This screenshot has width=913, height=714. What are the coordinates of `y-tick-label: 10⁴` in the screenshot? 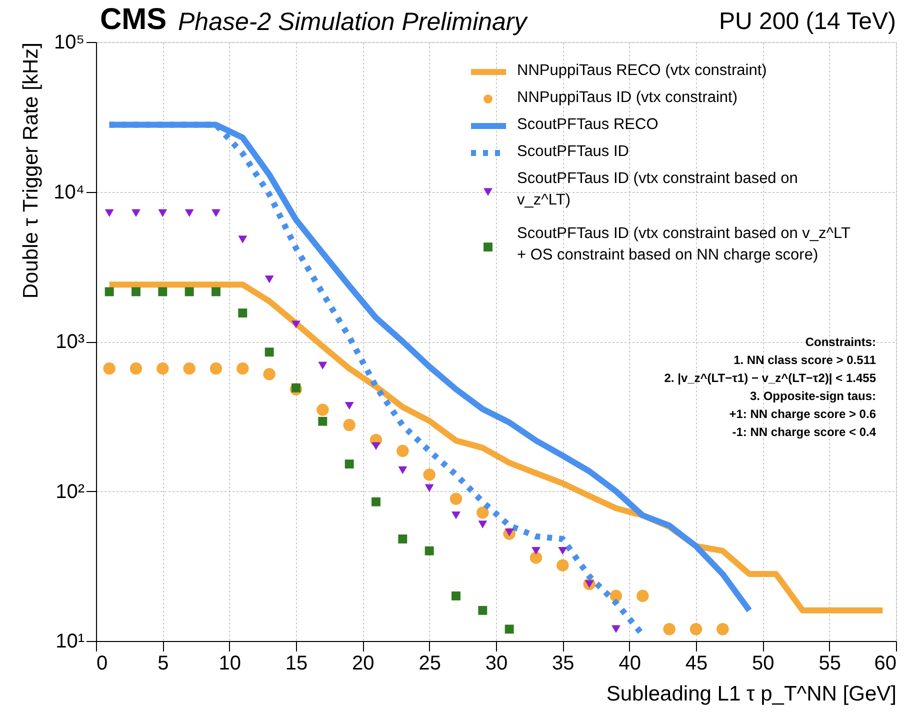 It's located at (69, 192).